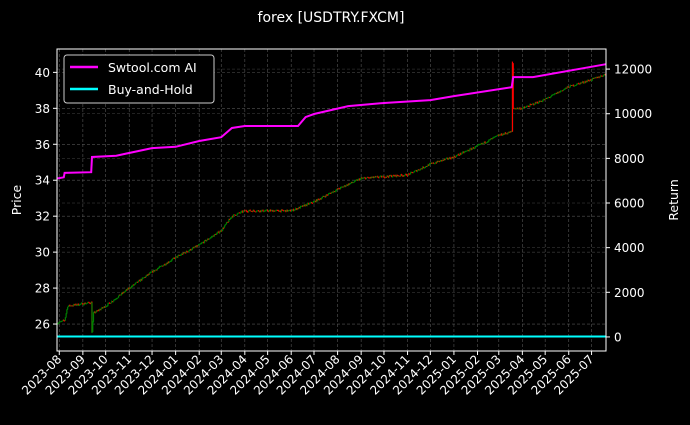 The height and width of the screenshot is (425, 690). Describe the element at coordinates (618, 337) in the screenshot. I see `y-right-tick-label: 0` at that location.